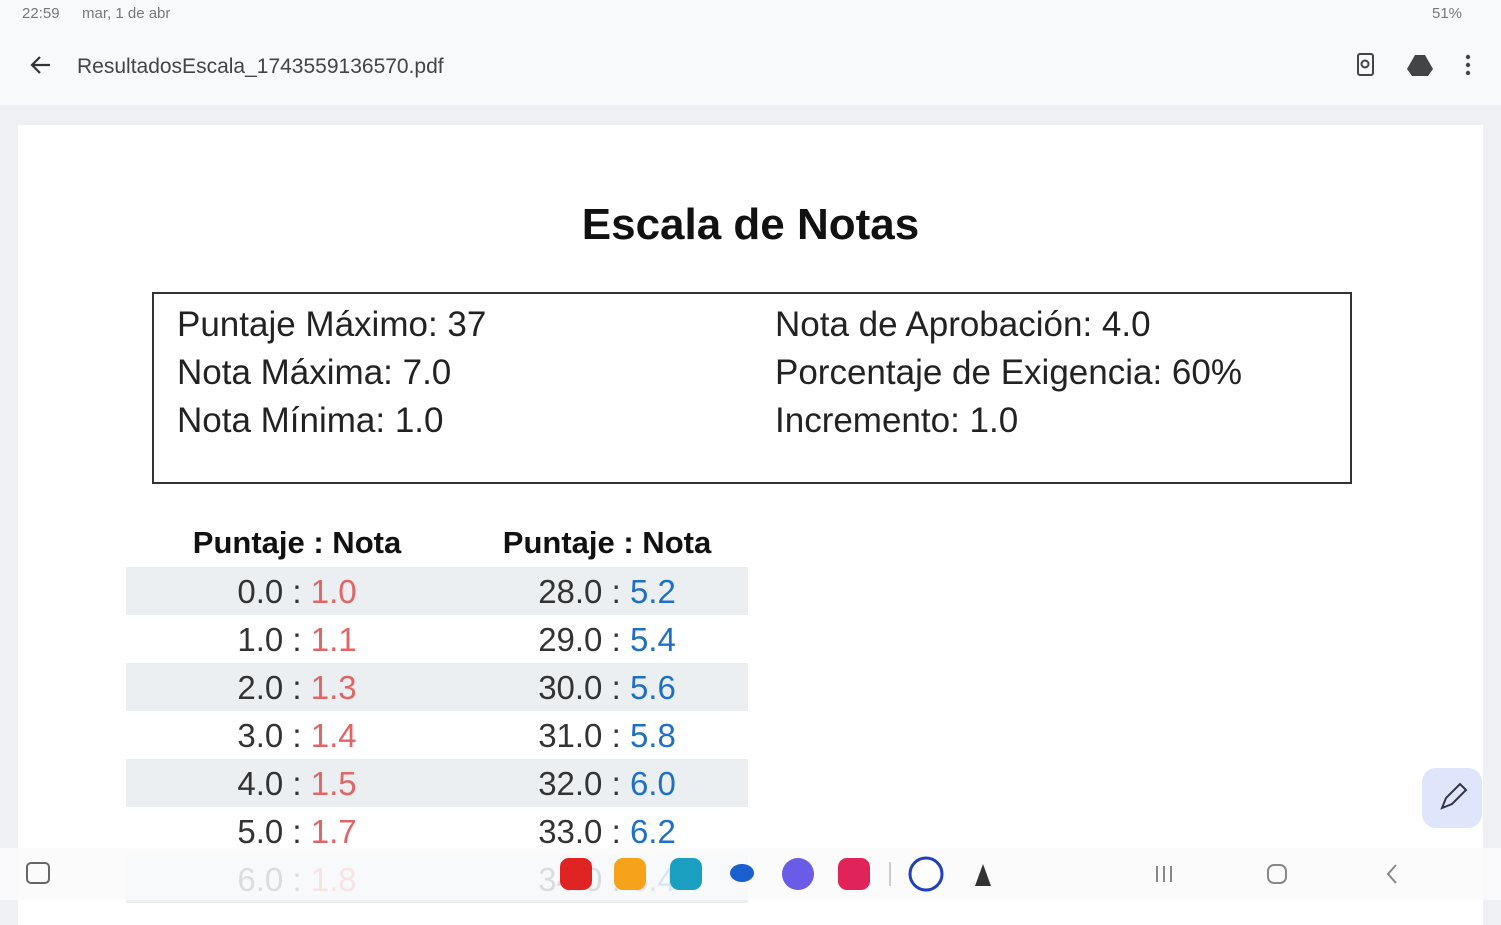  What do you see at coordinates (260, 591) in the screenshot?
I see `puntaje: 0.0` at bounding box center [260, 591].